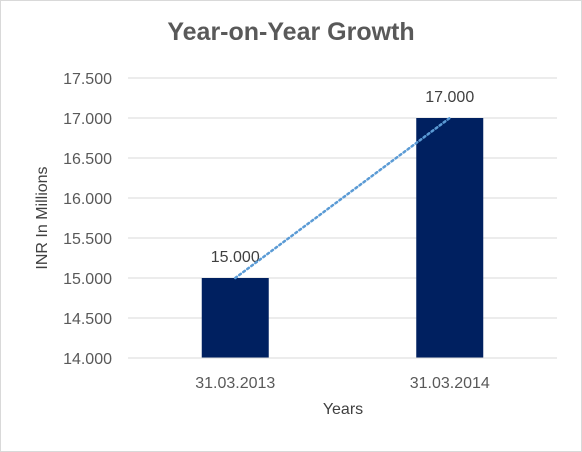 The width and height of the screenshot is (582, 452). Describe the element at coordinates (87, 359) in the screenshot. I see `y-tick-label: 14.000` at that location.